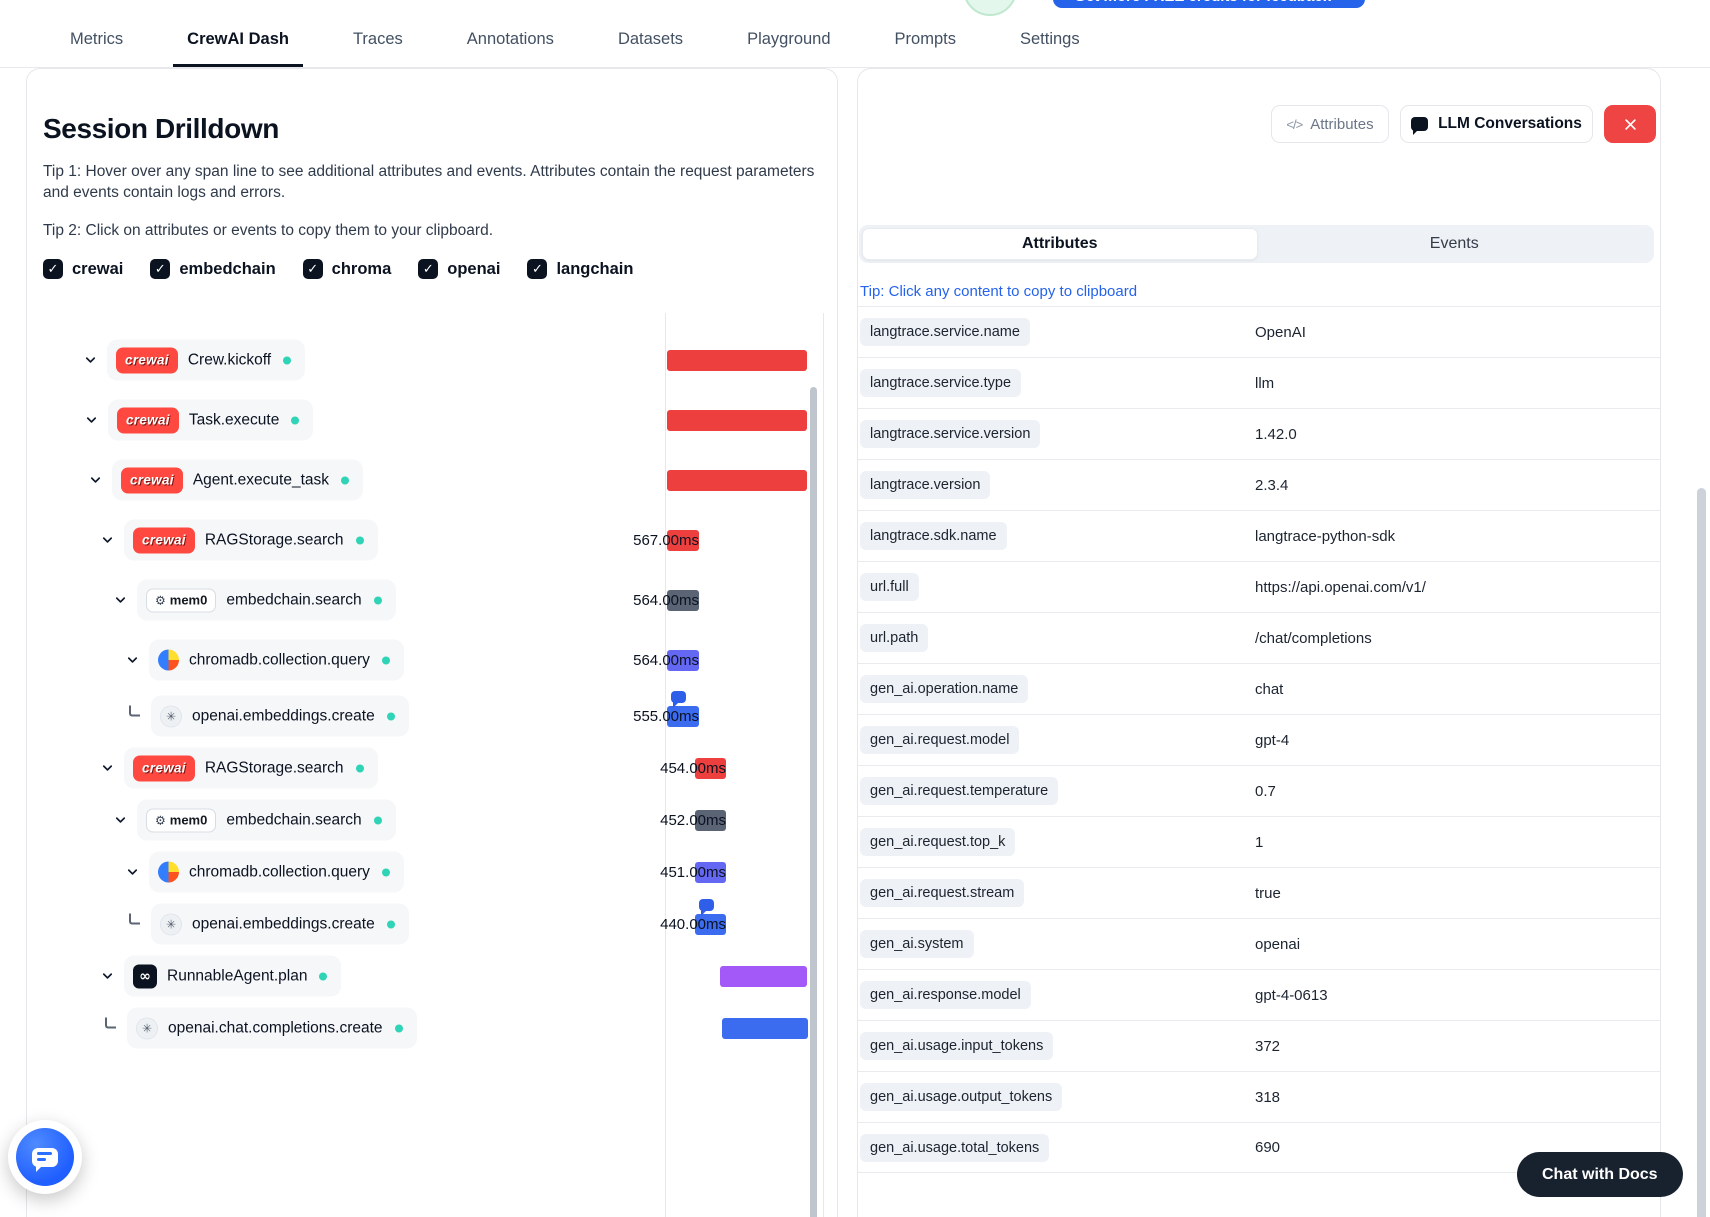 The height and width of the screenshot is (1217, 1710). What do you see at coordinates (961, 1097) in the screenshot?
I see `attribute-key: gen_ai.usage.output_tokens` at bounding box center [961, 1097].